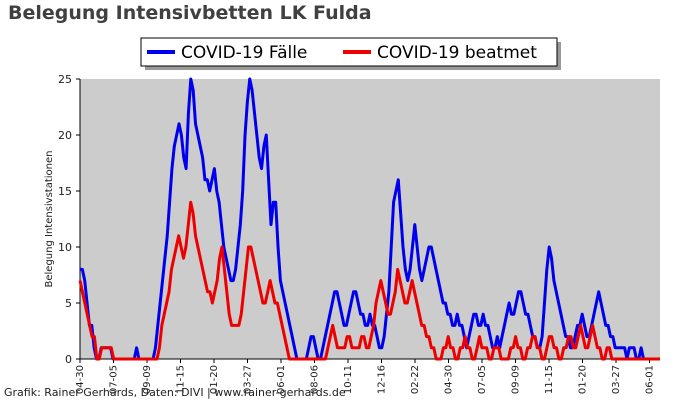  I want to click on x-tick-label: 02-22, so click(415, 379).